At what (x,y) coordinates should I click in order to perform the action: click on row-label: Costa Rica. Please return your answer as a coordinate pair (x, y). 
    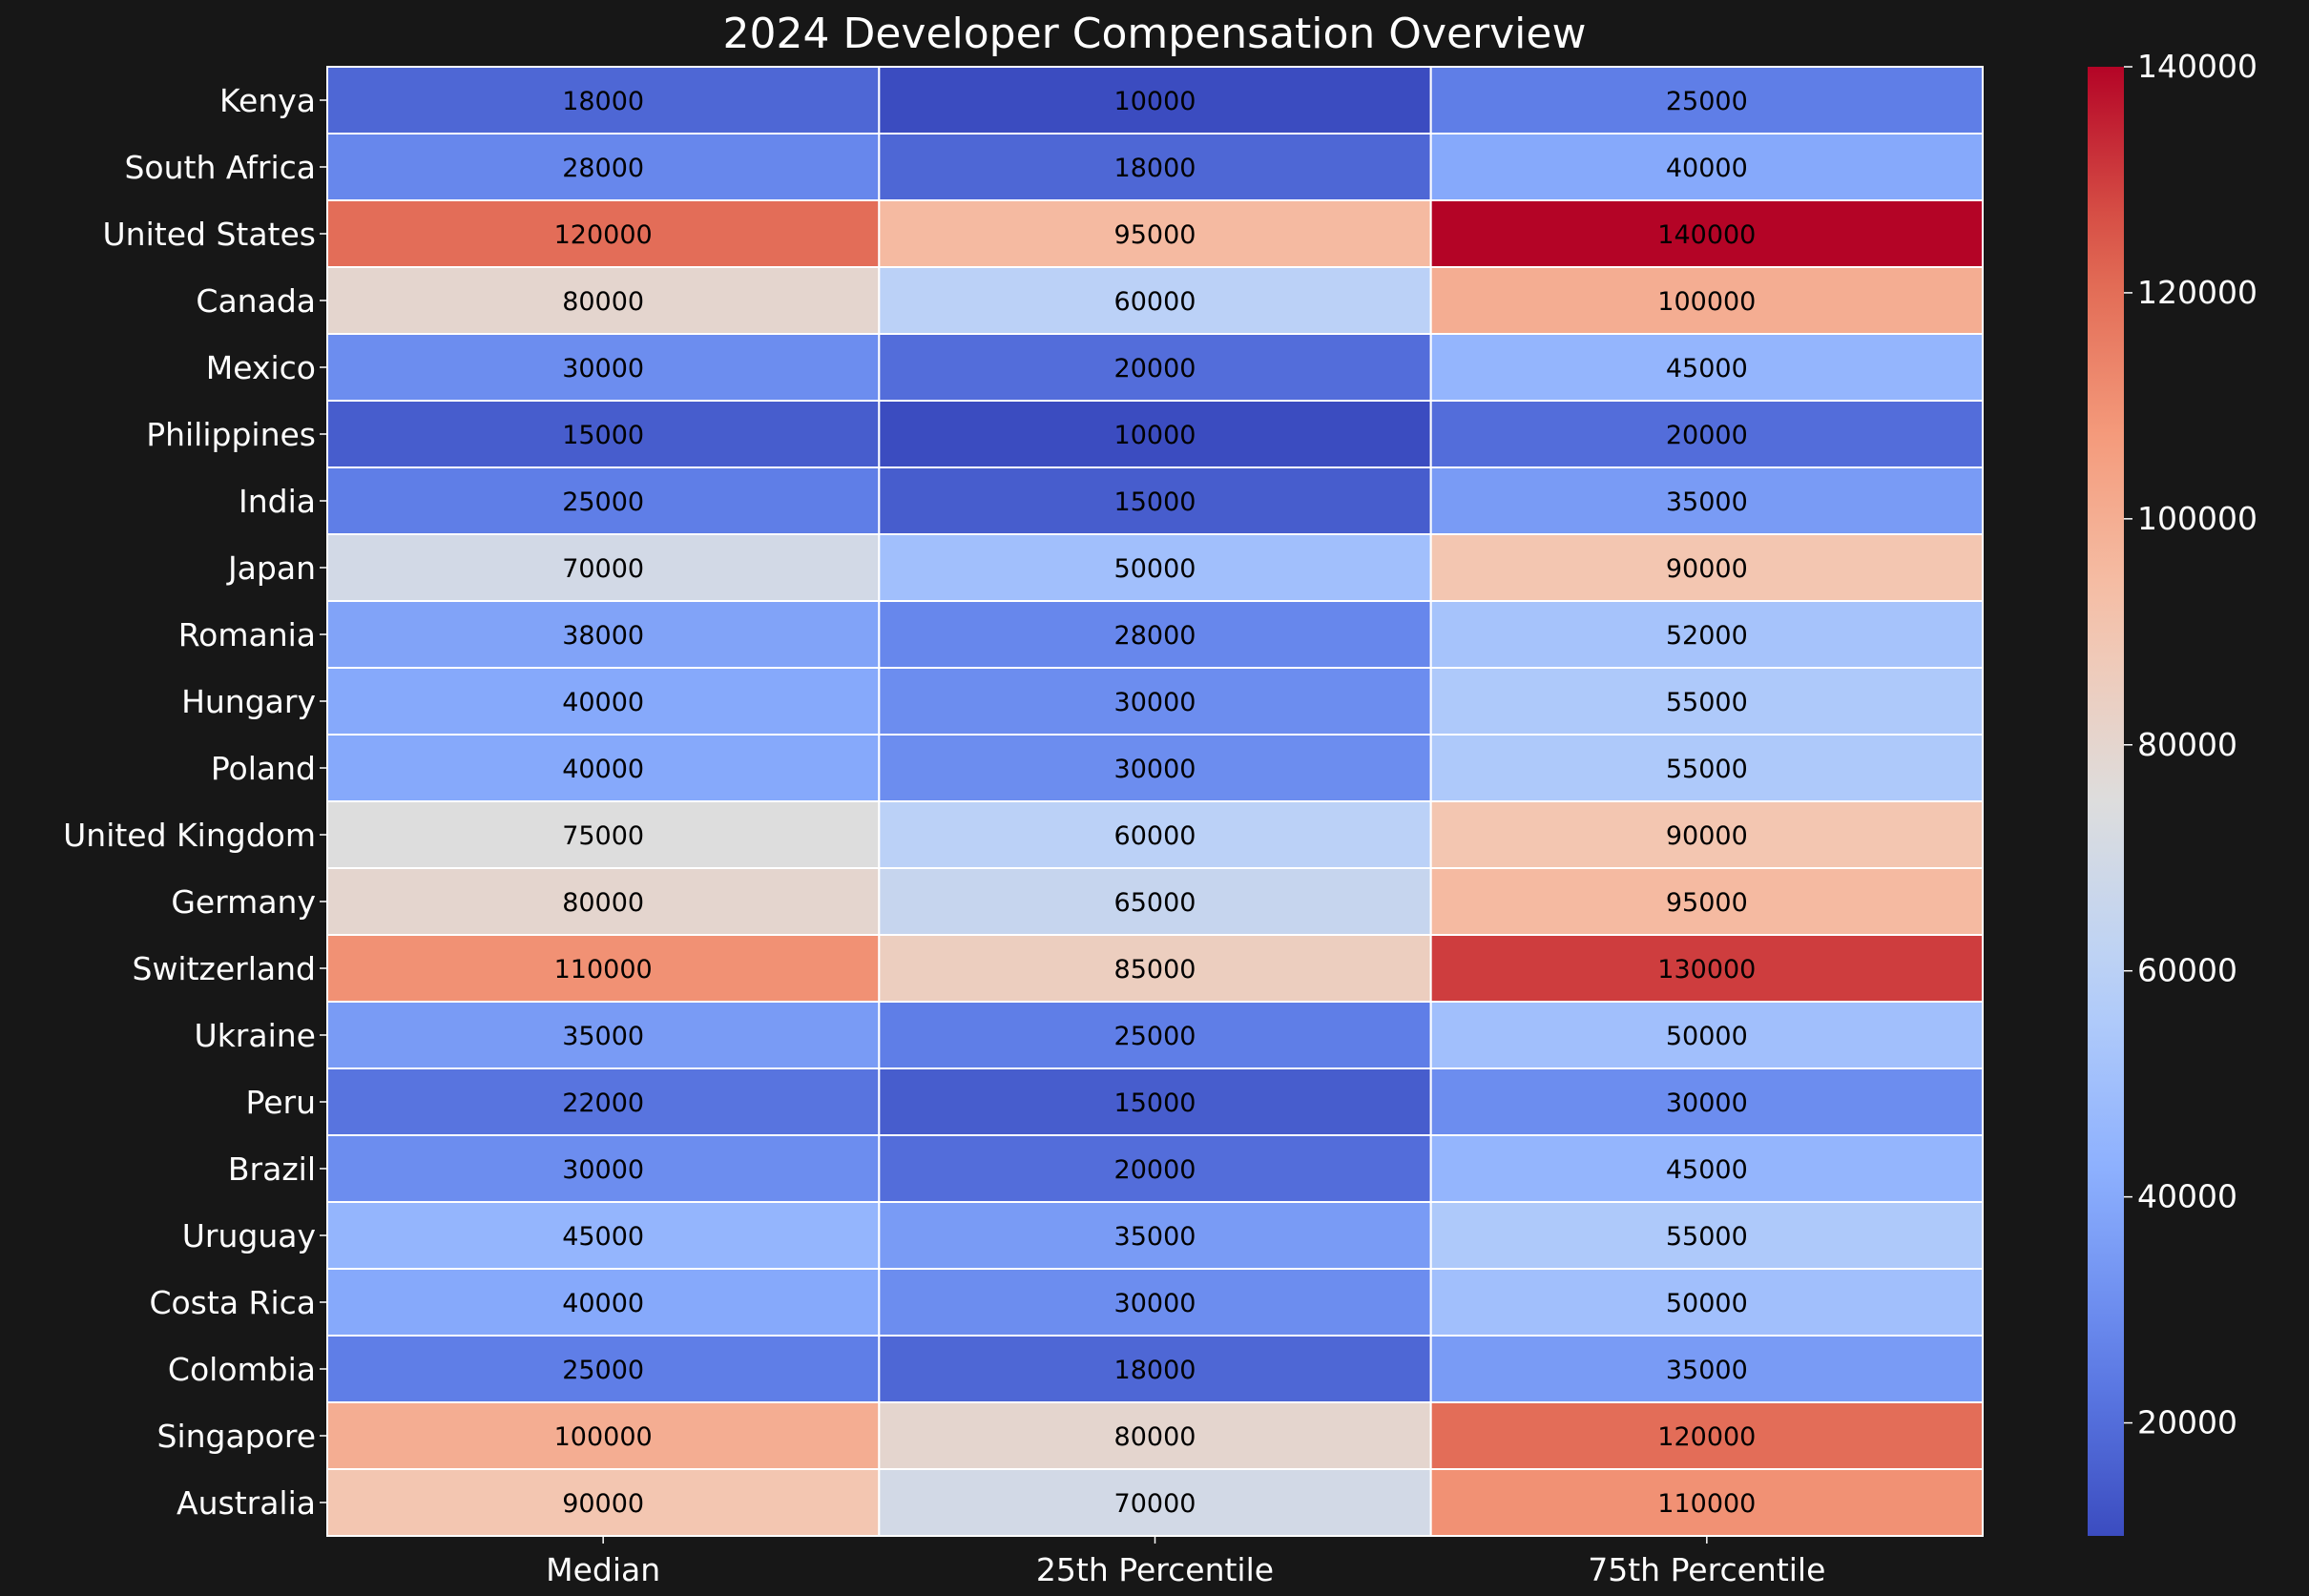
    Looking at the image, I should click on (232, 1303).